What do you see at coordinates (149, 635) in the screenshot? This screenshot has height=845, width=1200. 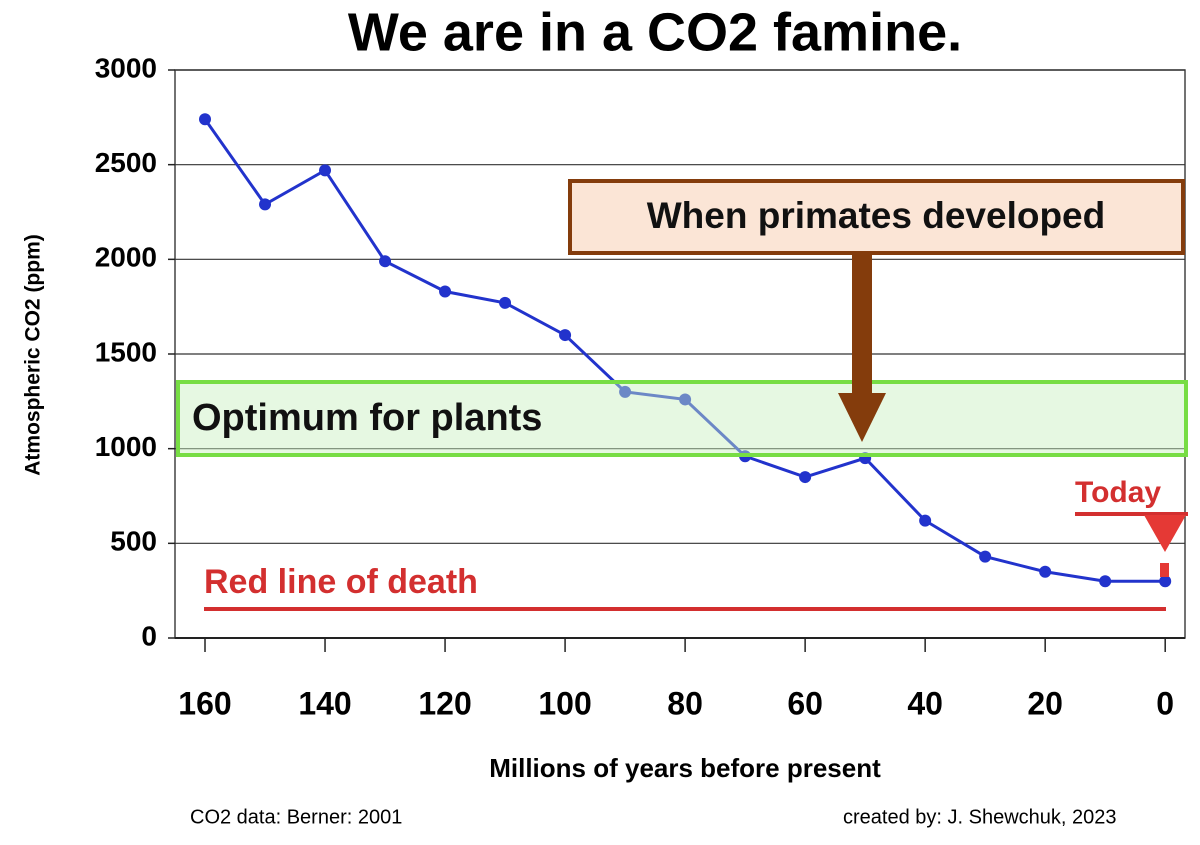 I see `y-tick-label: 0` at bounding box center [149, 635].